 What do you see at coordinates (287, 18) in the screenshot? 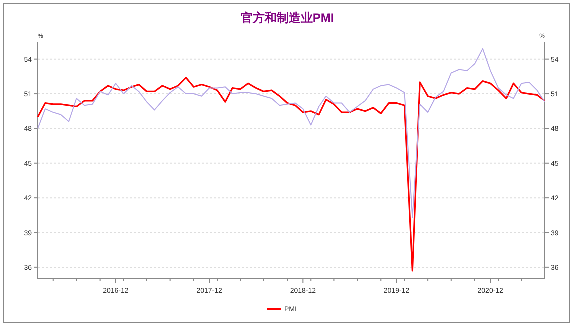
I see `chart-title: 官方和制造业PMI` at bounding box center [287, 18].